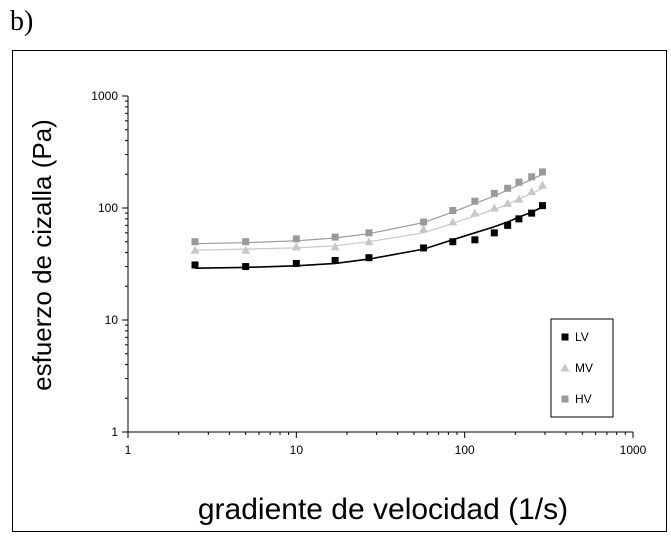 This screenshot has height=536, width=671. What do you see at coordinates (128, 450) in the screenshot?
I see `x-tick-label: 1` at bounding box center [128, 450].